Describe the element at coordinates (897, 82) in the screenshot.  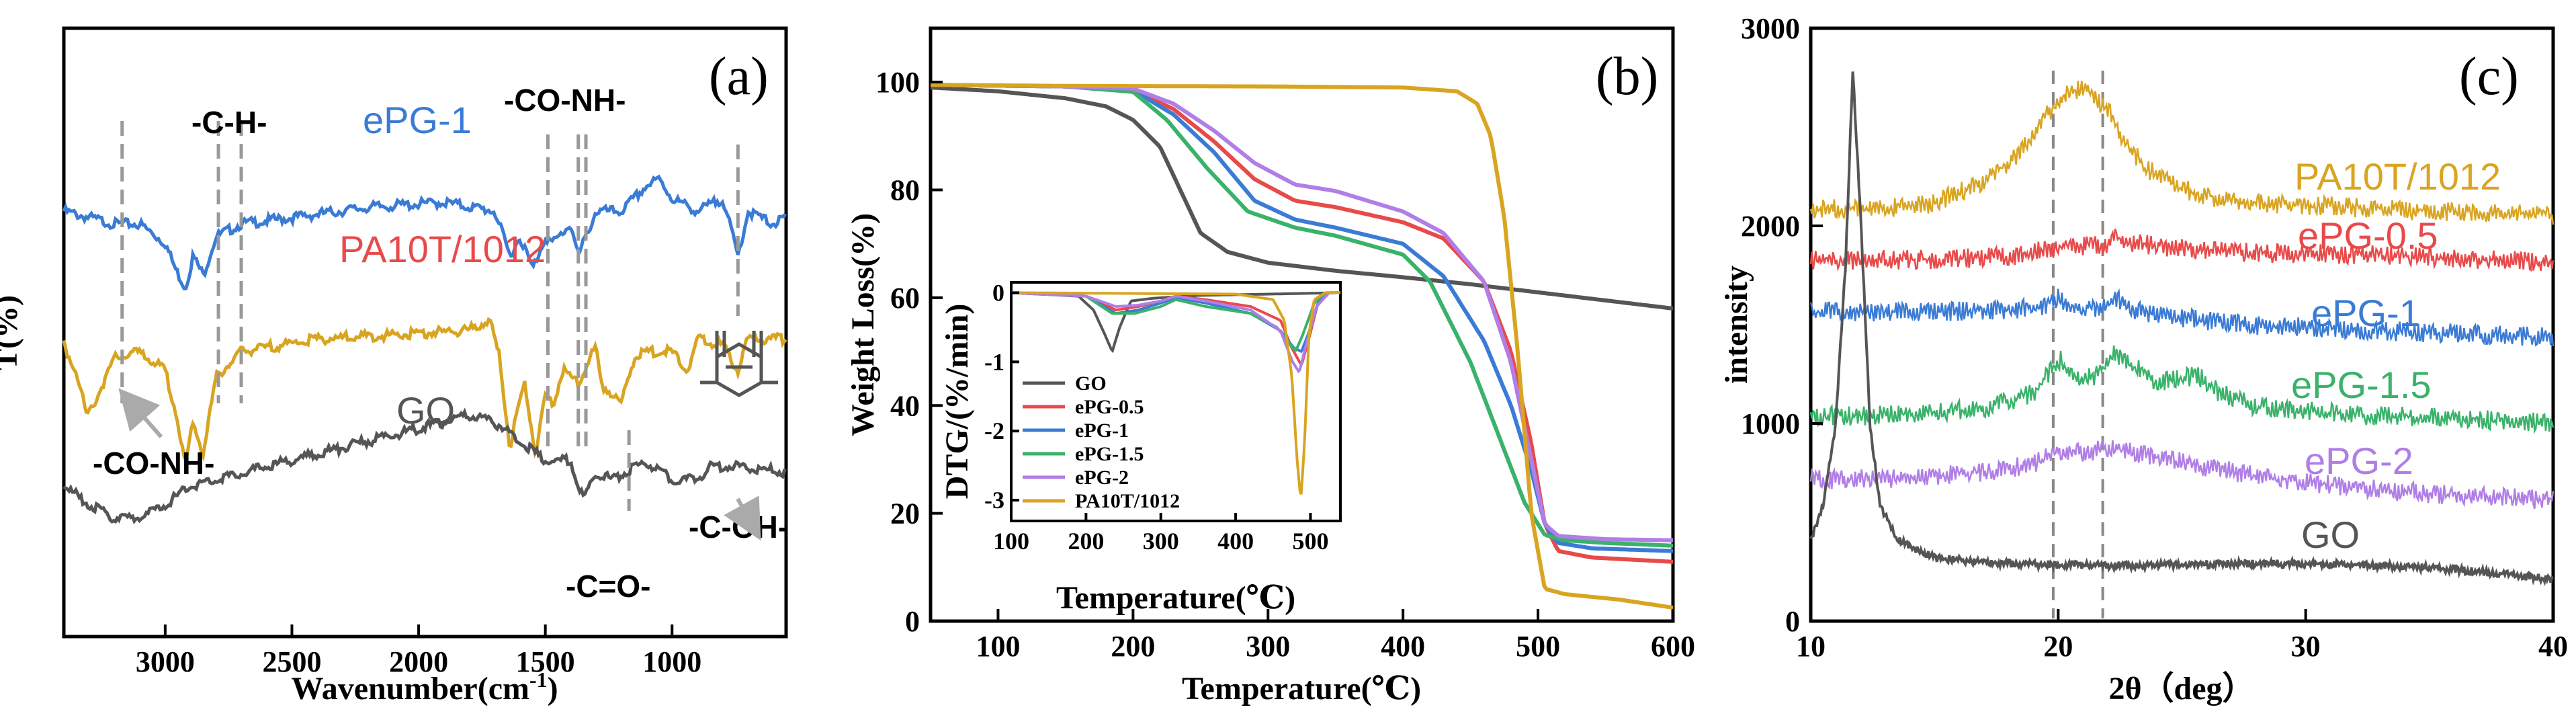
I see `tga-y-tick-label: 100` at that location.